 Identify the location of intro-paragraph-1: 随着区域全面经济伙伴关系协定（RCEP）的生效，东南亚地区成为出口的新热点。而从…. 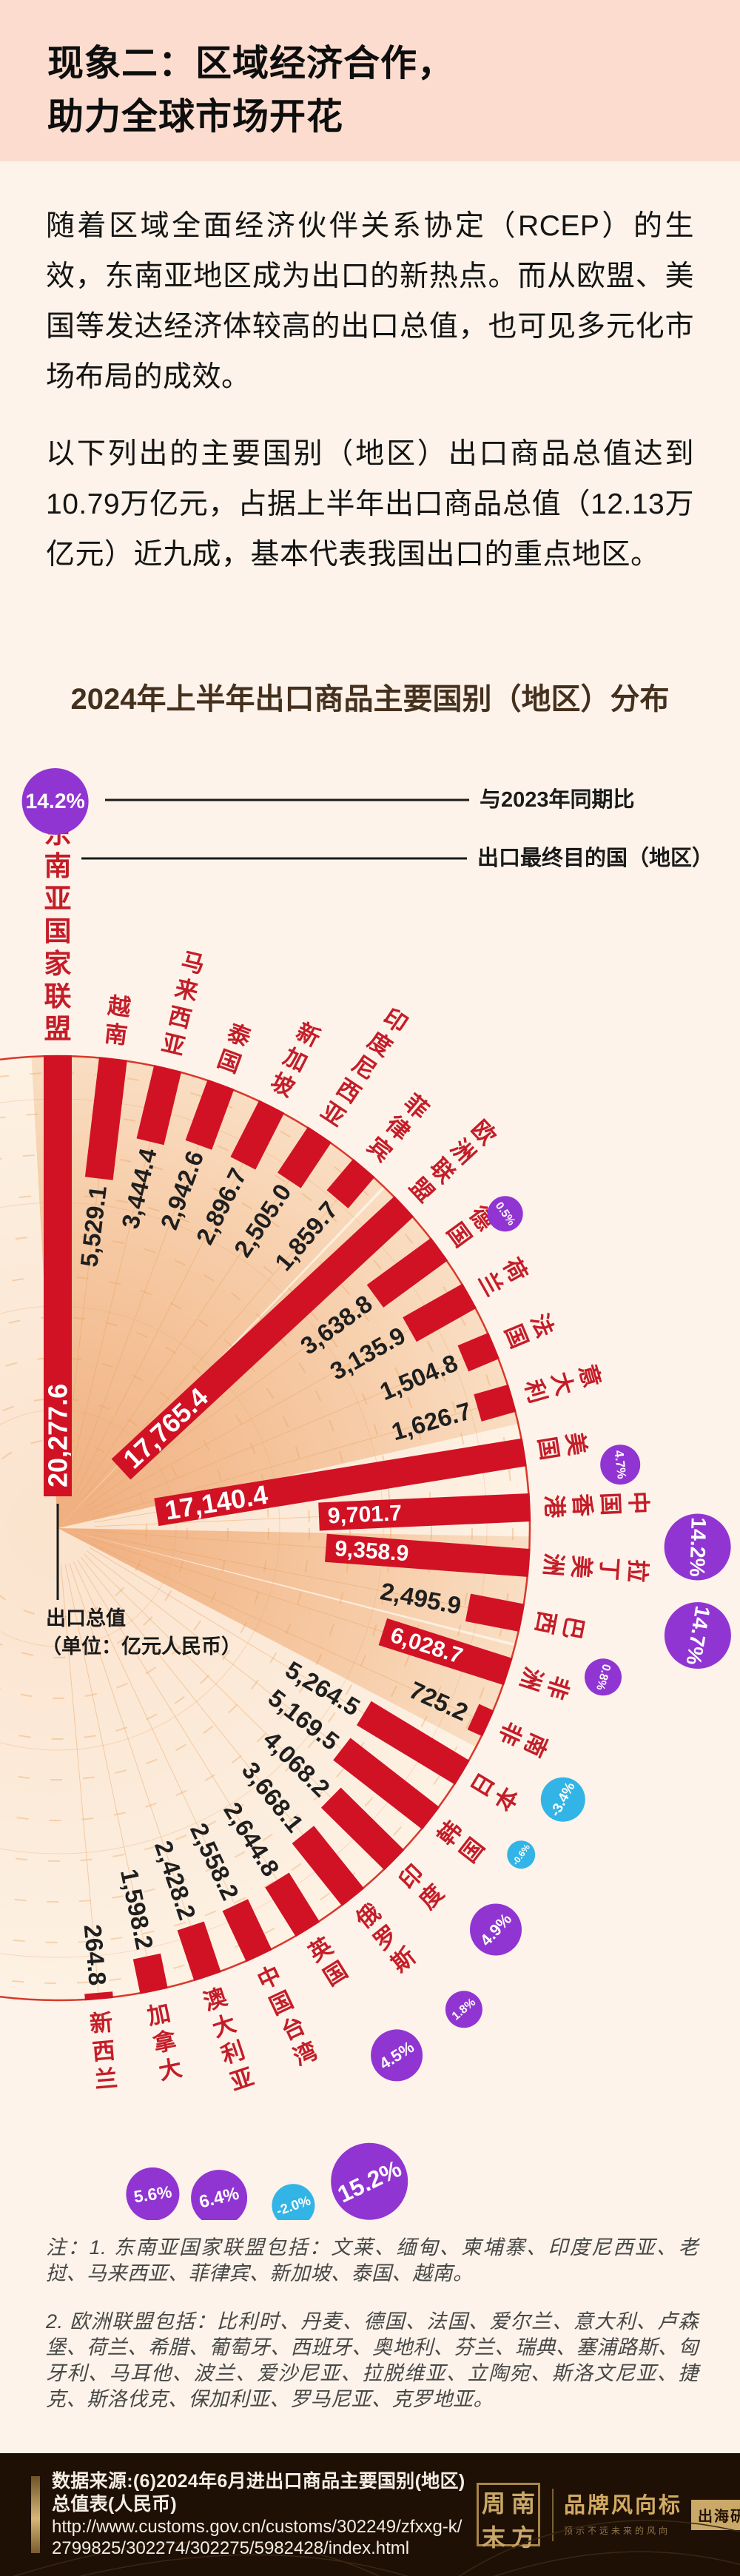
(370, 301).